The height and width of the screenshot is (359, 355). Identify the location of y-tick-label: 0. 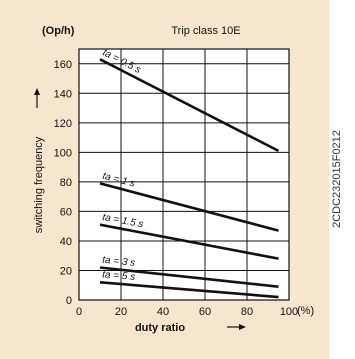
(69, 301).